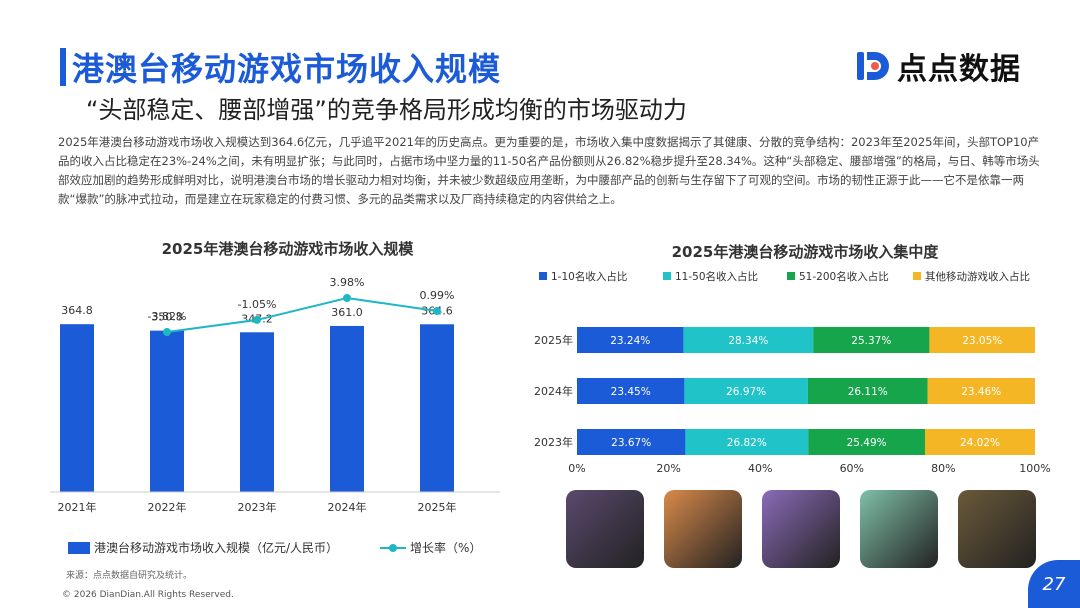 The width and height of the screenshot is (1080, 608). Describe the element at coordinates (347, 282) in the screenshot. I see `growth-label: 3.98%` at that location.